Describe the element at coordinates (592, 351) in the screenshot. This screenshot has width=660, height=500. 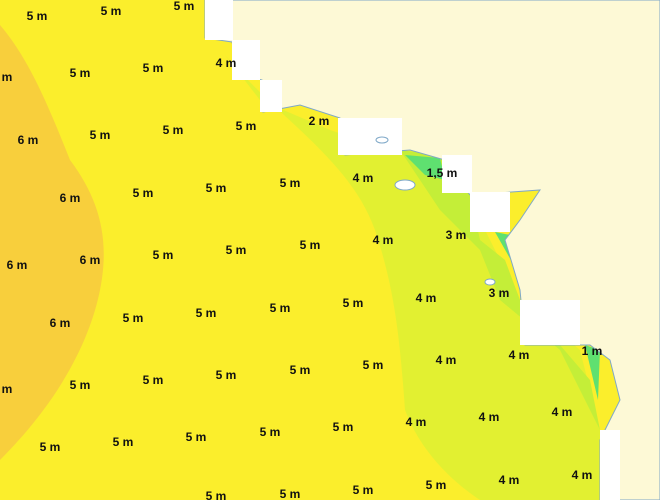
I see `depth-label: 1 m` at that location.